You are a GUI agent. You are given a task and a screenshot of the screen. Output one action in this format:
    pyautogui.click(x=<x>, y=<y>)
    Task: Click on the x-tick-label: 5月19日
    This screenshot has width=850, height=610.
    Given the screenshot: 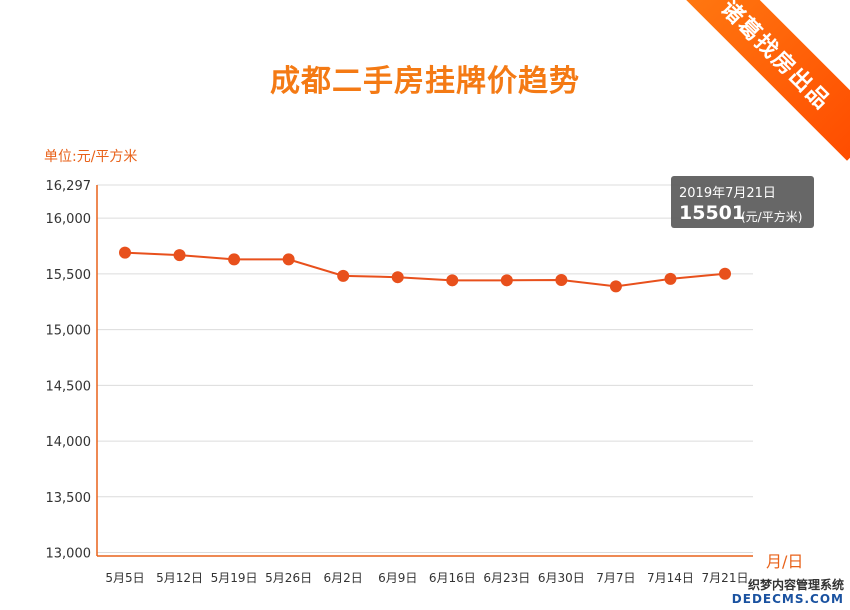 What is the action you would take?
    pyautogui.click(x=234, y=578)
    